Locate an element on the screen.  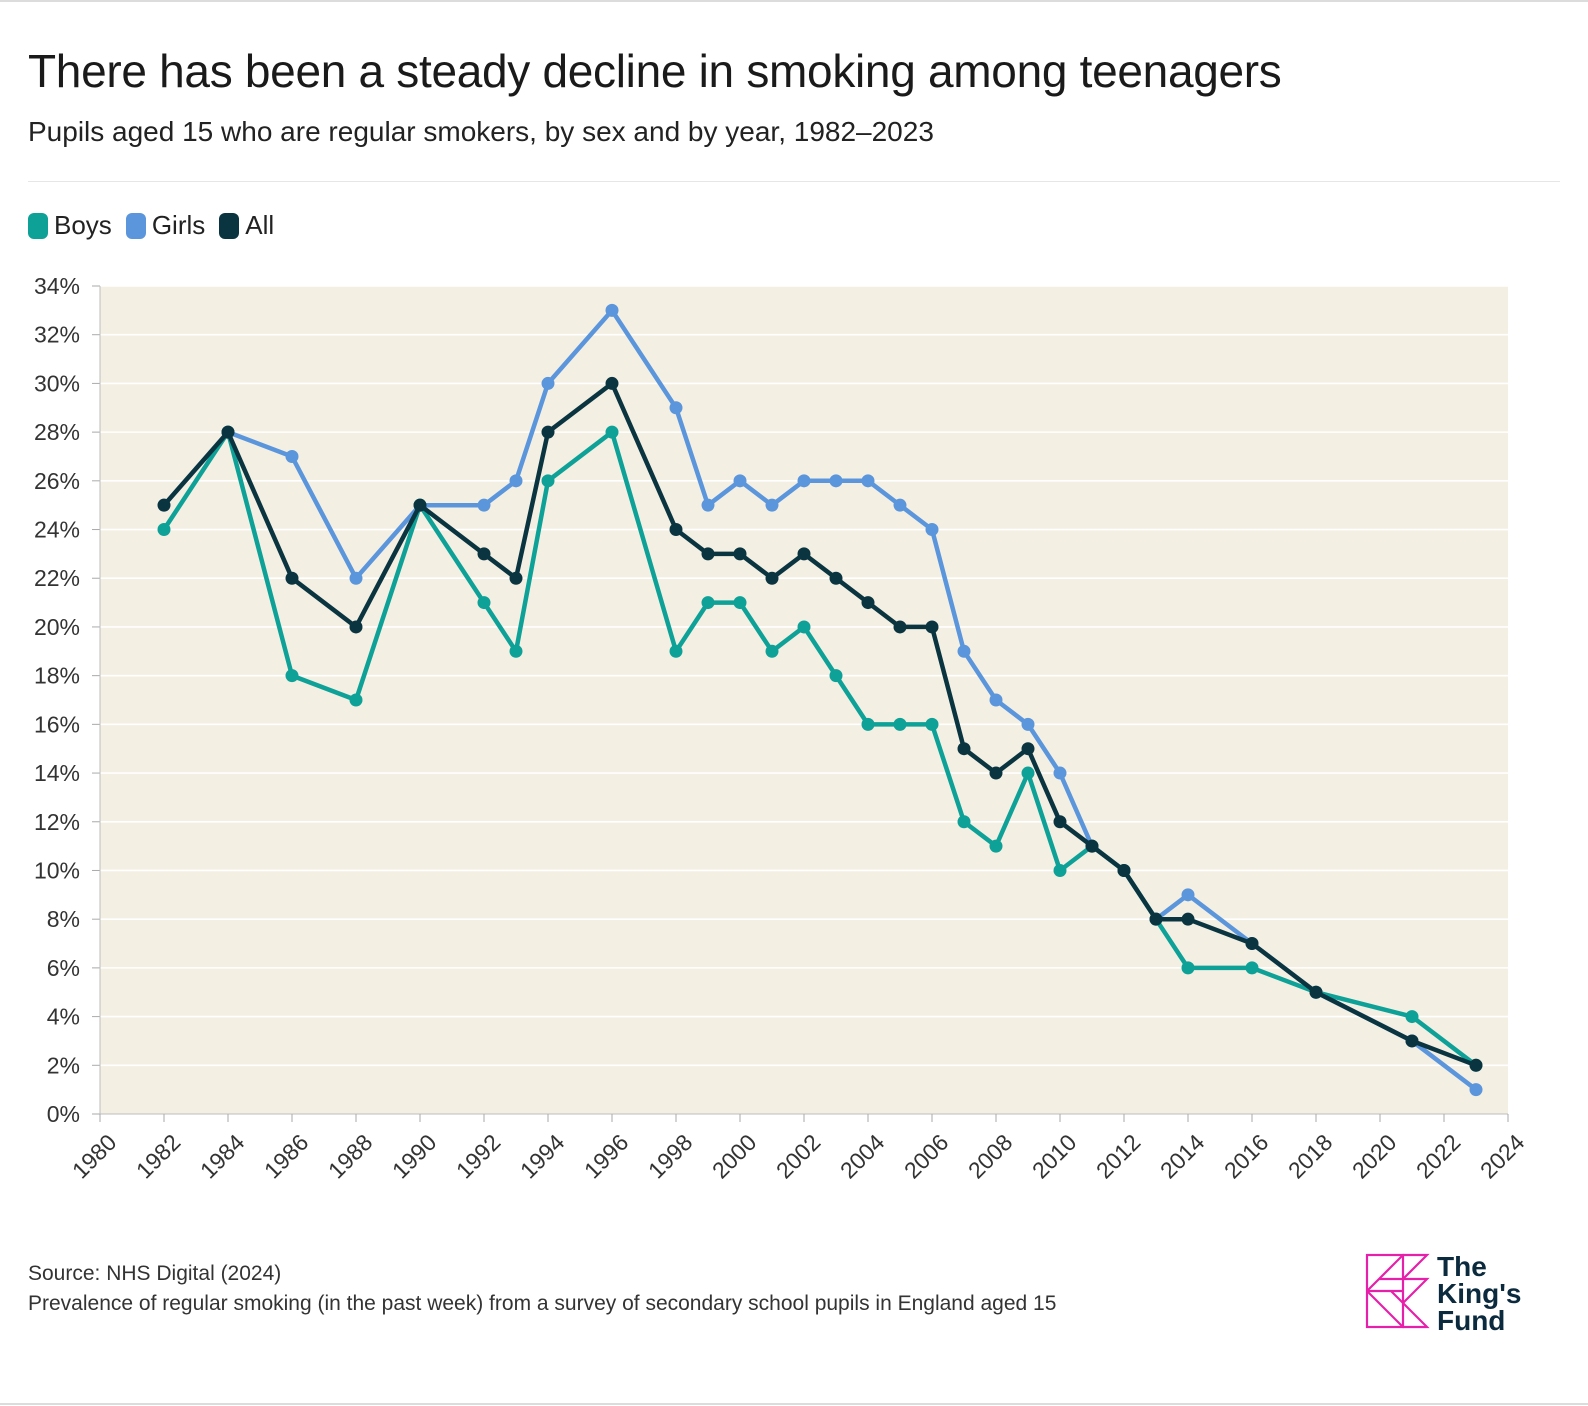
point-all-2005 is located at coordinates (900, 627).